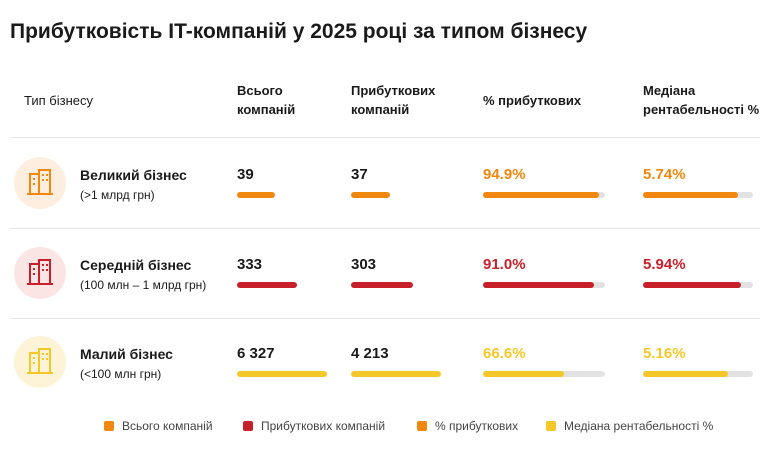 The image size is (780, 468). Describe the element at coordinates (477, 426) in the screenshot. I see `legend-label: % прибуткових` at that location.